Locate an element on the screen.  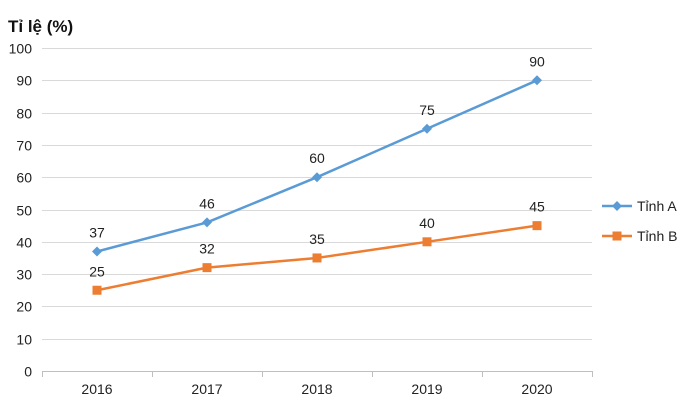
y-tick-label: 60 is located at coordinates (24, 178).